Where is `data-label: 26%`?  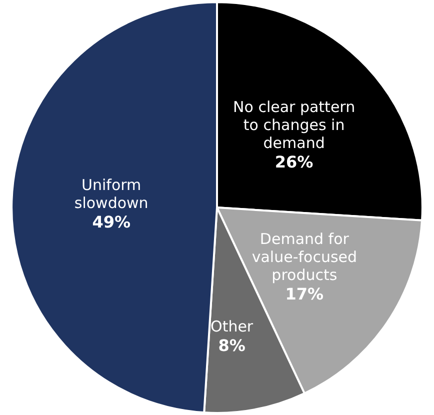 data-label: 26% is located at coordinates (294, 162).